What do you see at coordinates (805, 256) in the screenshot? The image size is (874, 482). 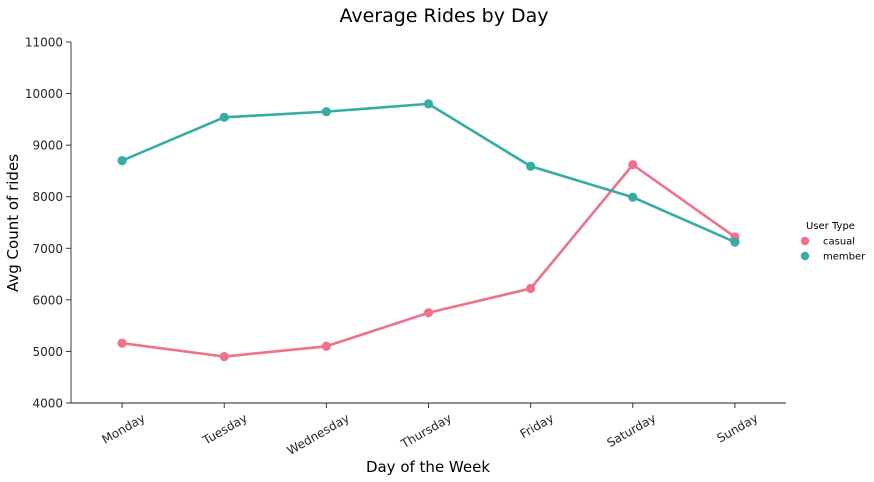 I see `legend-marker-member` at bounding box center [805, 256].